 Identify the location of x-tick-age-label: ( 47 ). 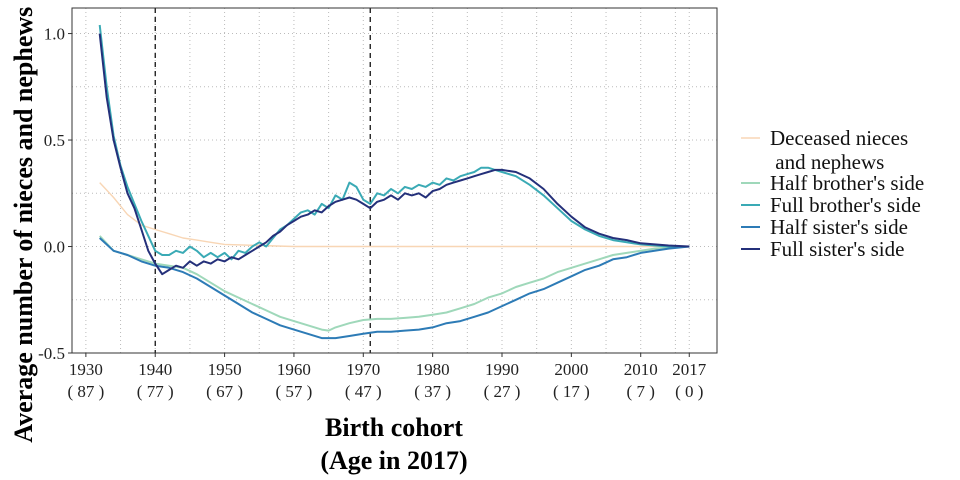
(363, 391).